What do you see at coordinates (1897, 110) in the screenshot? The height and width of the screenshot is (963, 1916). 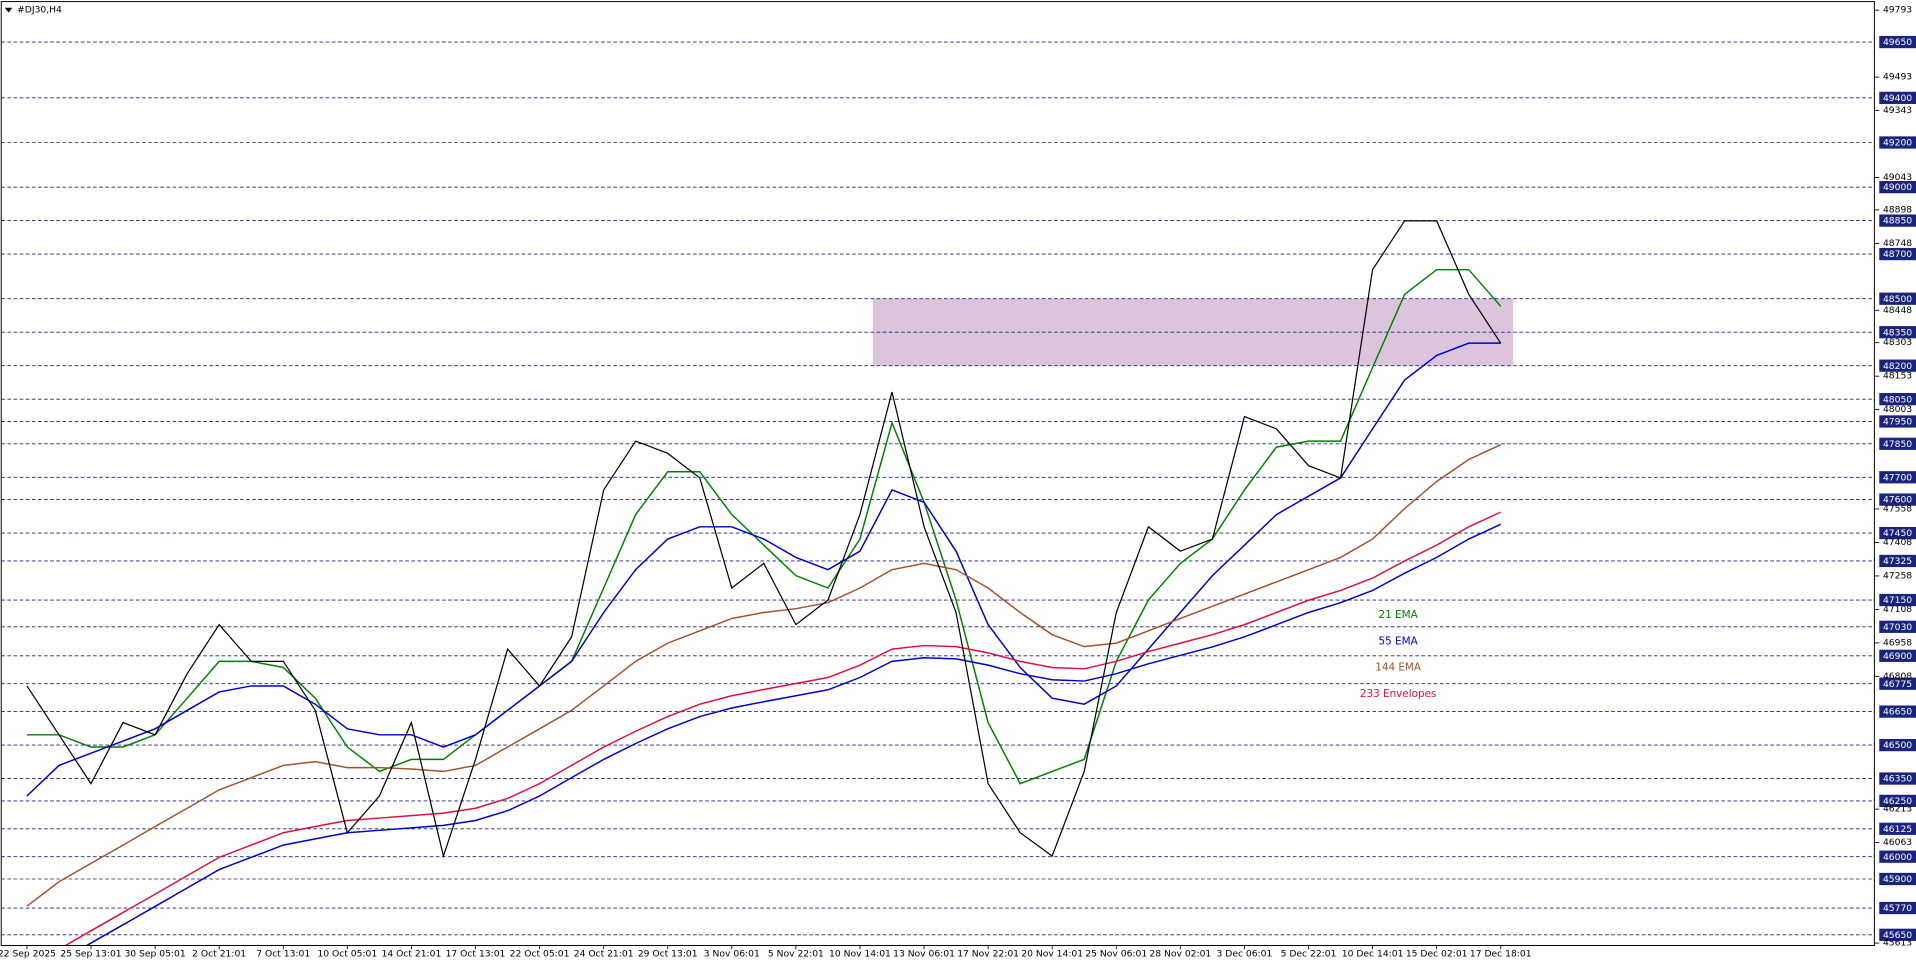 I see `y-tick-label: 49343` at bounding box center [1897, 110].